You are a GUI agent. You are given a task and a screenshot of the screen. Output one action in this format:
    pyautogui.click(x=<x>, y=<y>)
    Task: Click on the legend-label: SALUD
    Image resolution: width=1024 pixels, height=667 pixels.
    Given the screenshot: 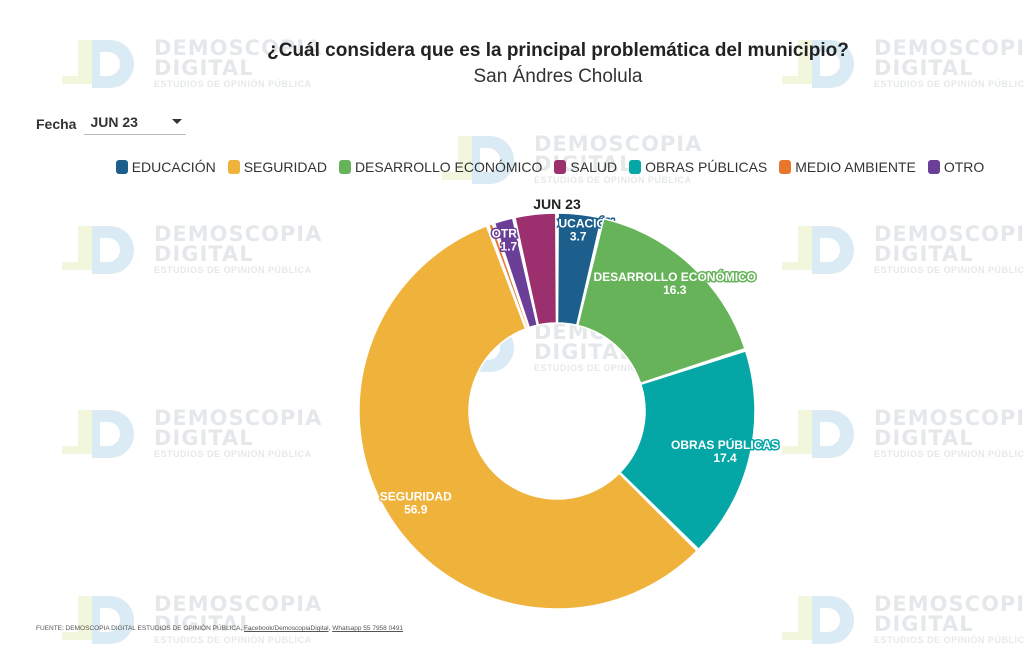 What is the action you would take?
    pyautogui.click(x=594, y=167)
    